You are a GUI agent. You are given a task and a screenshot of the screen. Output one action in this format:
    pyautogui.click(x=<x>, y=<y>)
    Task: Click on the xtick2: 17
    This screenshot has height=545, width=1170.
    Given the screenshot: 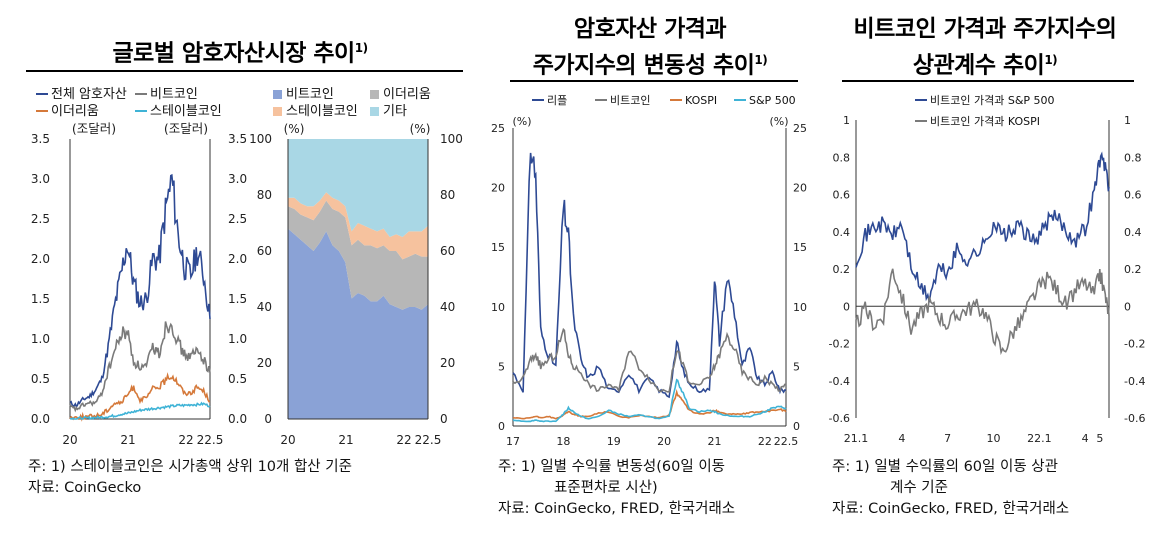 What is the action you would take?
    pyautogui.click(x=513, y=441)
    